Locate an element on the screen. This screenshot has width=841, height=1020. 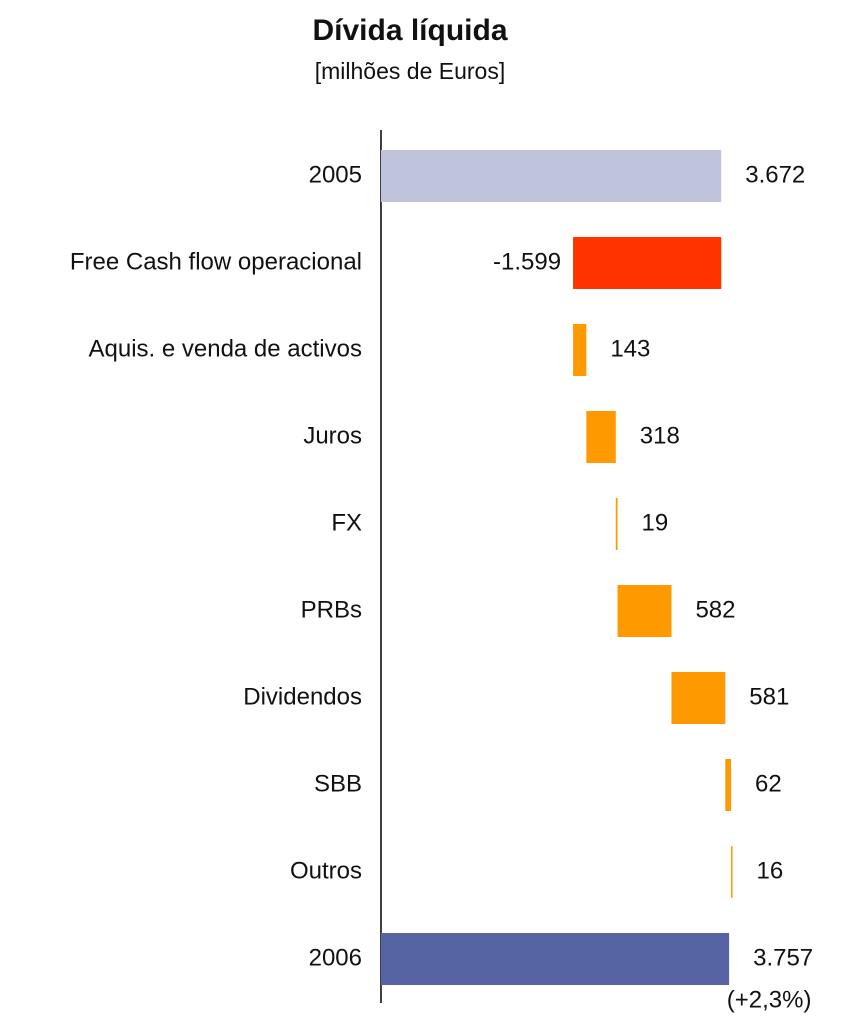
category-label: 2005 is located at coordinates (335, 174).